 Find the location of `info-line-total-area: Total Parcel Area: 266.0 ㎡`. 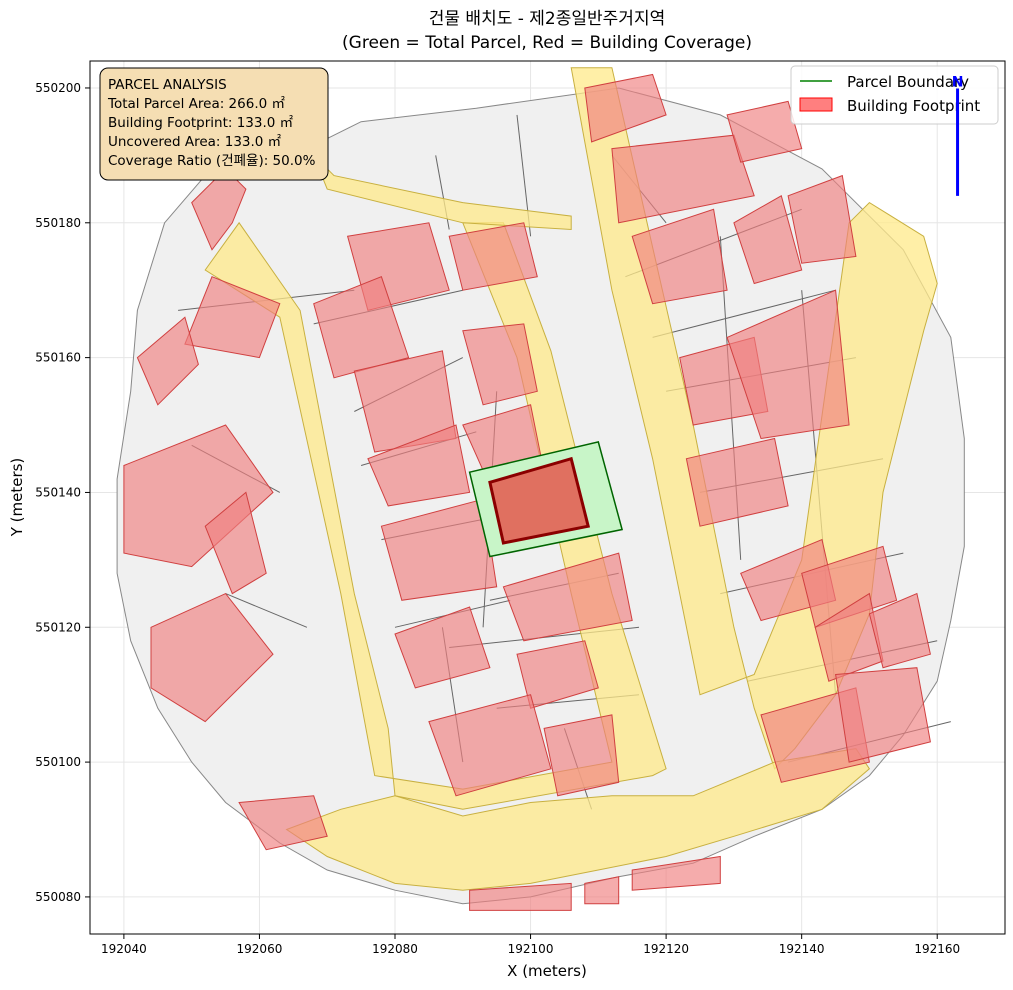

info-line-total-area: Total Parcel Area: 266.0 ㎡ is located at coordinates (196, 104).